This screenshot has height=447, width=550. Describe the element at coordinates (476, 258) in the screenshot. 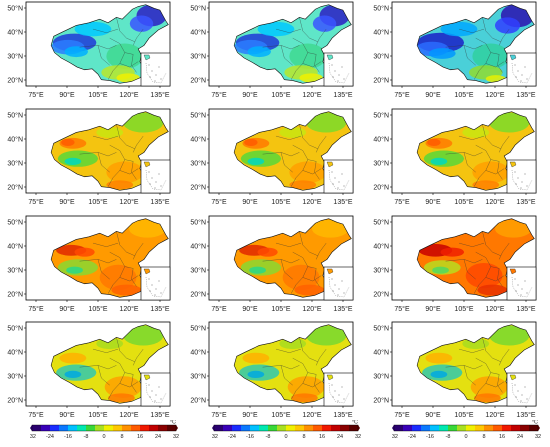

I see `temperature-field` at that location.